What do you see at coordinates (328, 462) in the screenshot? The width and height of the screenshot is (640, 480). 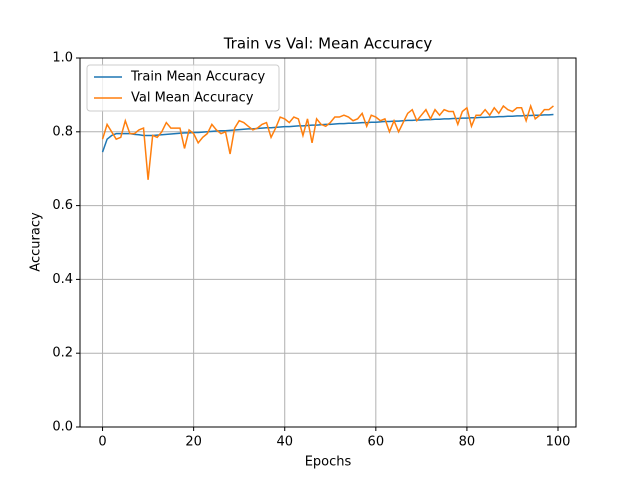 I see `x-axis-label: Epochs` at bounding box center [328, 462].